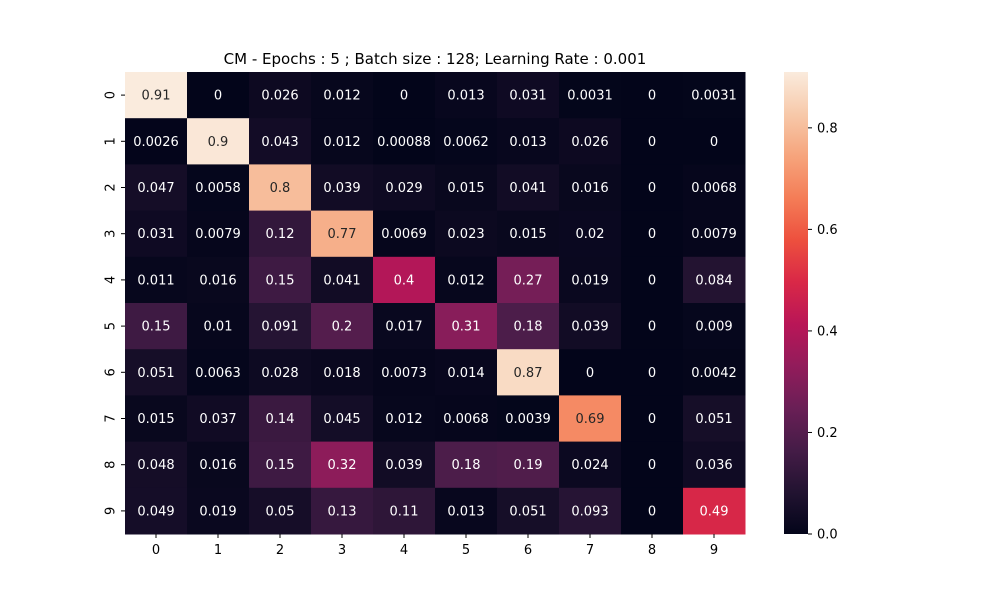 The height and width of the screenshot is (600, 1000). I want to click on cell-value-label: 0.018, so click(341, 373).